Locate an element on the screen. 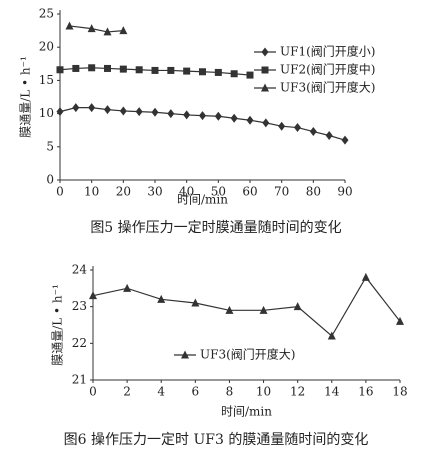 The image size is (433, 454). y-tick-label: 25 is located at coordinates (46, 14).